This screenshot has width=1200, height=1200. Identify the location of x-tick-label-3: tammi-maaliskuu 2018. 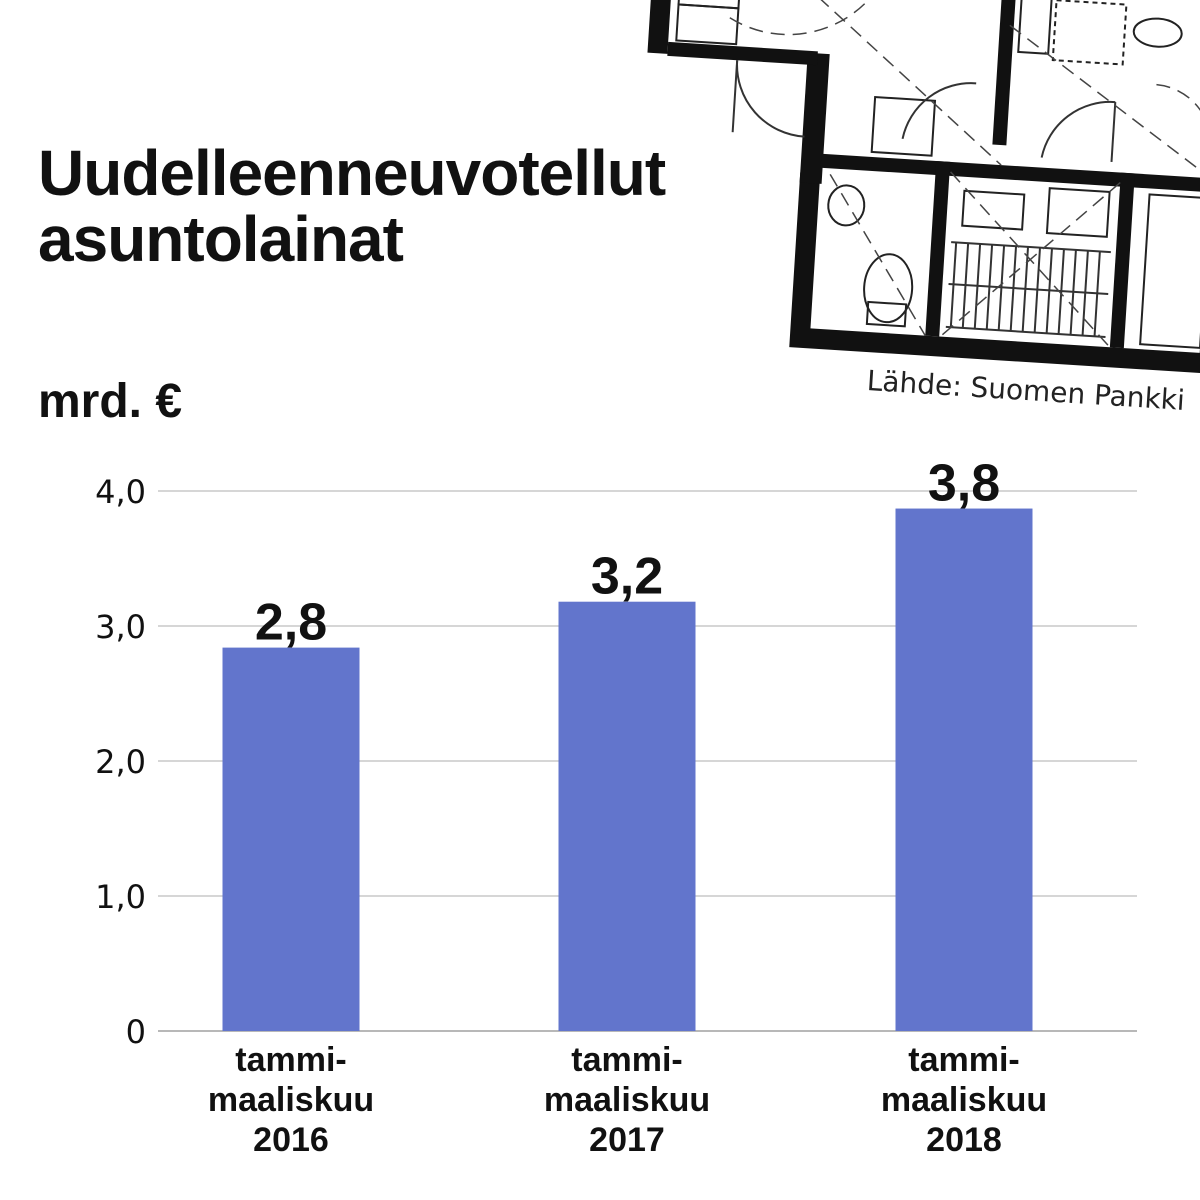
(964, 1100).